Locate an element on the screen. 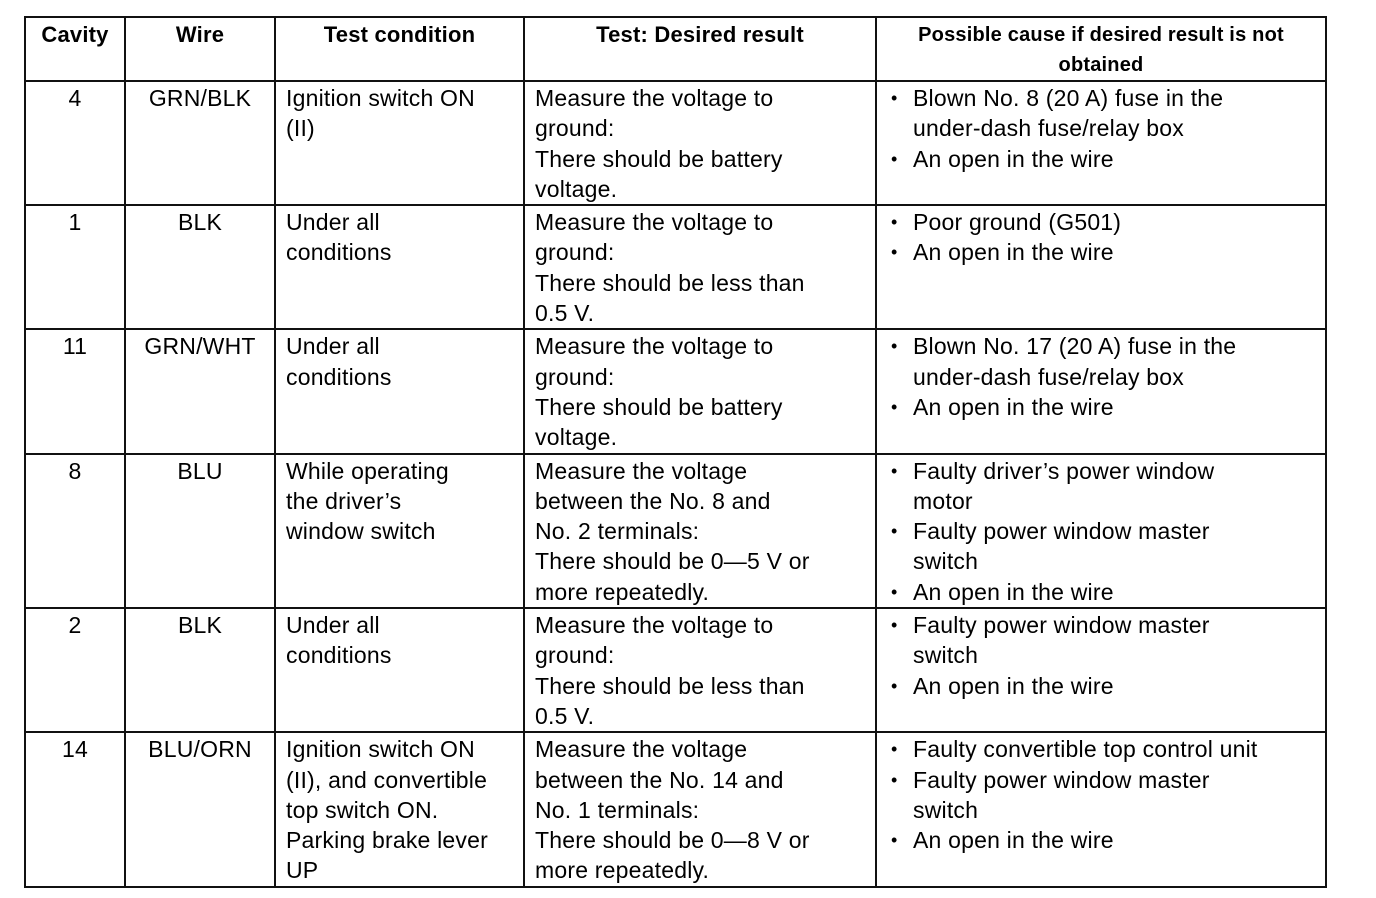 This screenshot has width=1376, height=898. cavity-cell: 11 is located at coordinates (75, 391).